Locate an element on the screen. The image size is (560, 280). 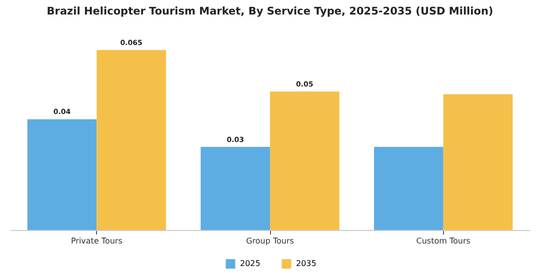
legend-label: 2025 is located at coordinates (250, 263).